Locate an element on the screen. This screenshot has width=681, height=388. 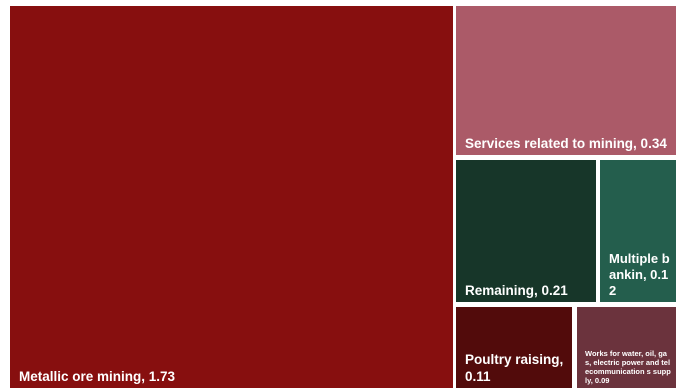
treemap-tile-label: Remaining, 0.21 is located at coordinates (516, 290).